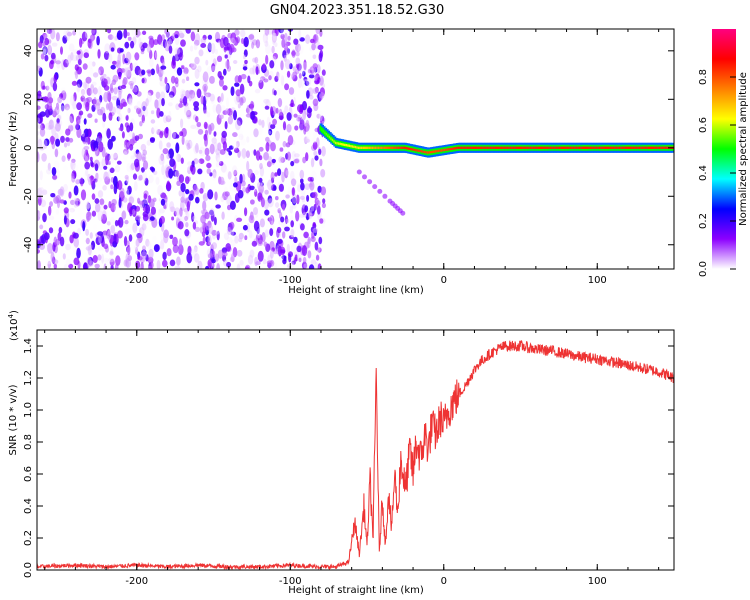 The image size is (750, 600). What do you see at coordinates (370, 182) in the screenshot?
I see `spectrogram-secondary-cell` at bounding box center [370, 182].